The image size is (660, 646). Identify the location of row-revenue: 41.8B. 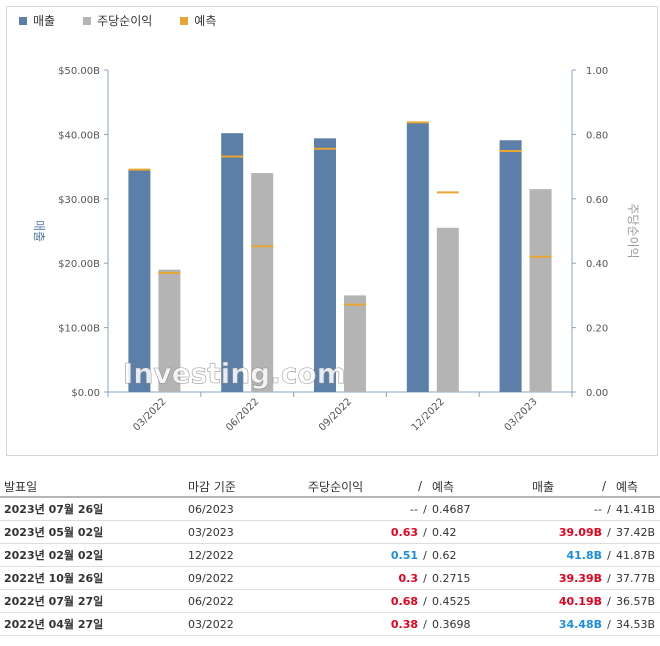
(567, 555).